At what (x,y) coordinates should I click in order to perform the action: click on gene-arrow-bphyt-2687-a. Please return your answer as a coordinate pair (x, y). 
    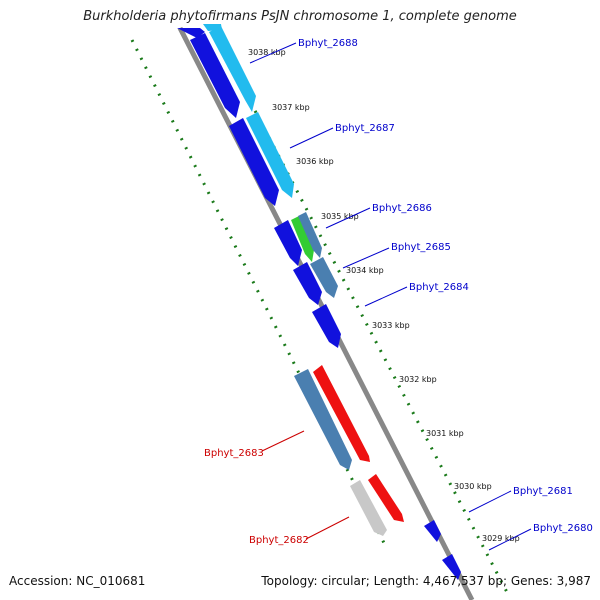
    Looking at the image, I should click on (254, 162).